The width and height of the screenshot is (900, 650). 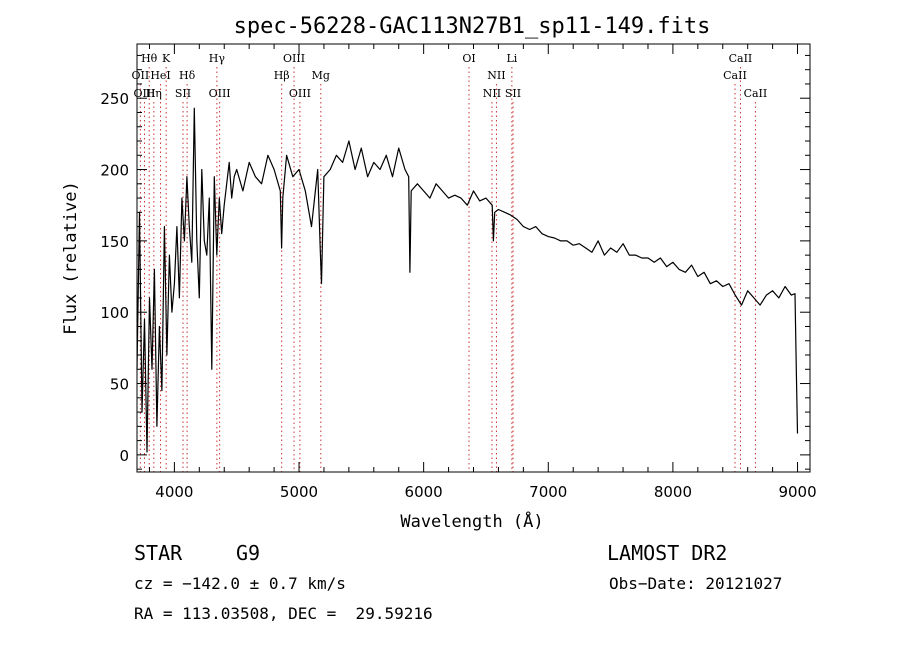 I want to click on x-tick-label-5: 9000, so click(x=797, y=492).